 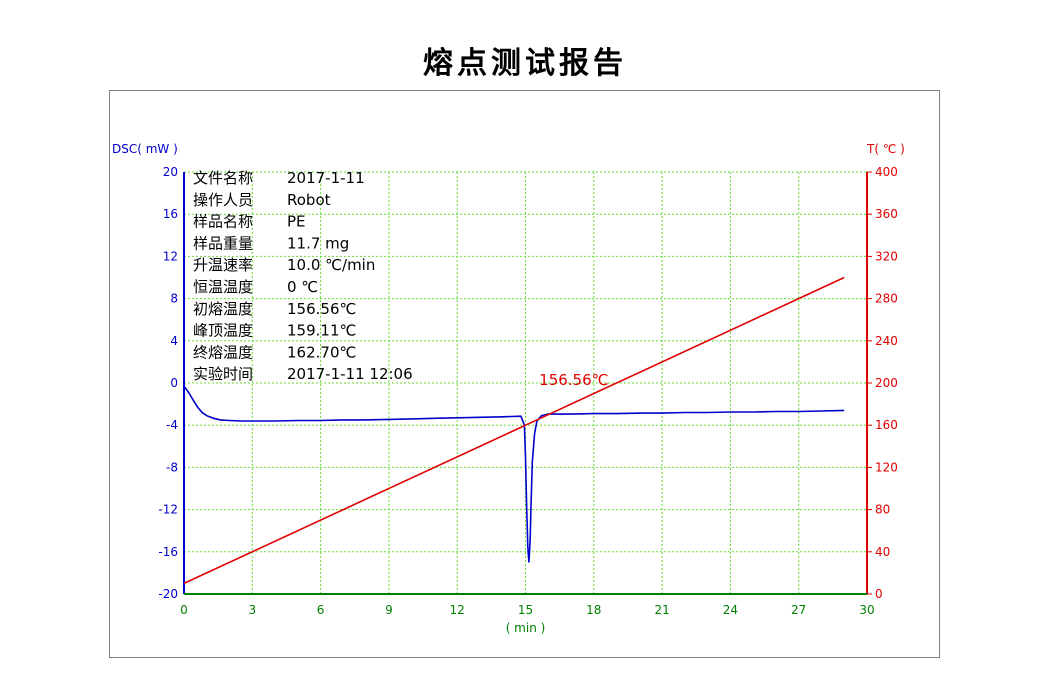 I want to click on report-title: 熔点测试报告, so click(x=525, y=63).